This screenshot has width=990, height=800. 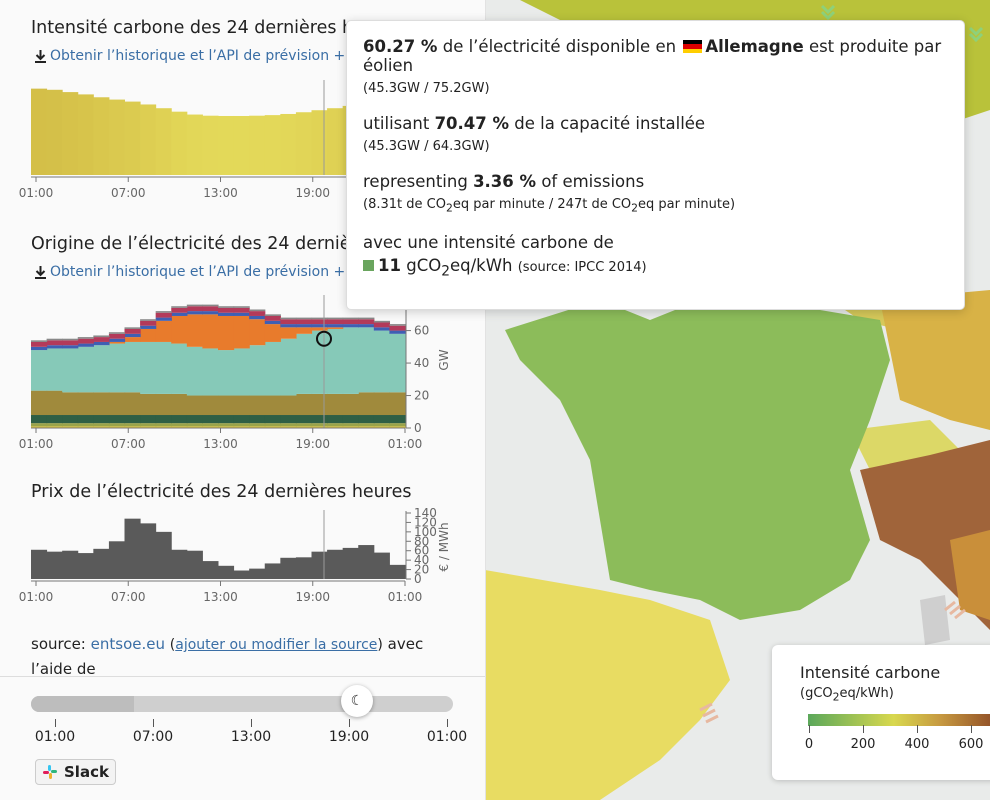 What do you see at coordinates (128, 193) in the screenshot?
I see `x-tick-label: 07:00` at bounding box center [128, 193].